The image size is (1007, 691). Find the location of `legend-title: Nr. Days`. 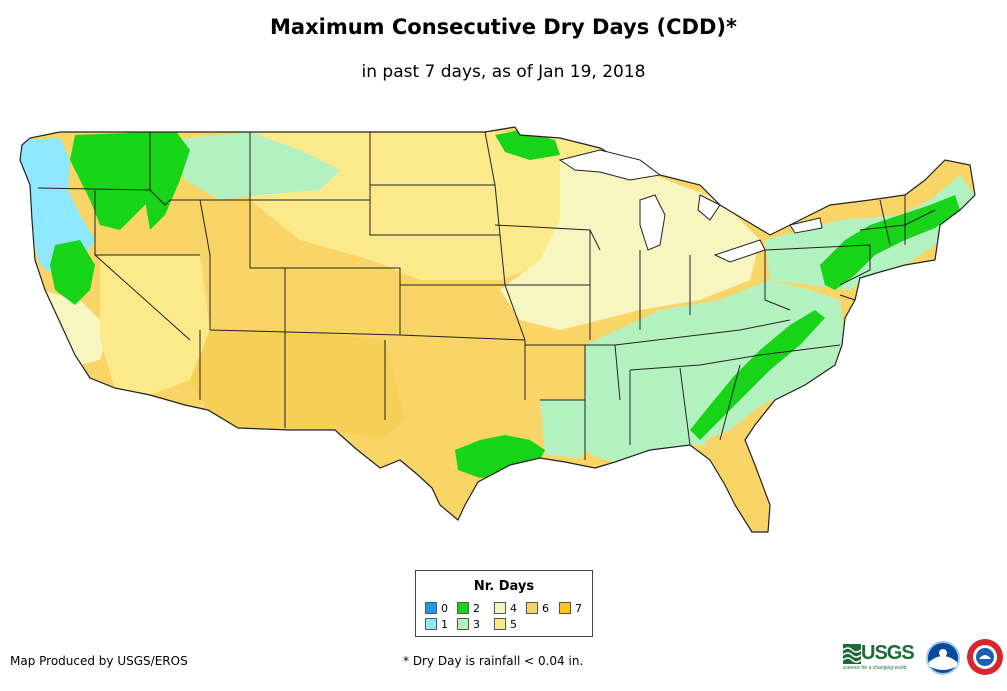

legend-title: Nr. Days is located at coordinates (504, 586).